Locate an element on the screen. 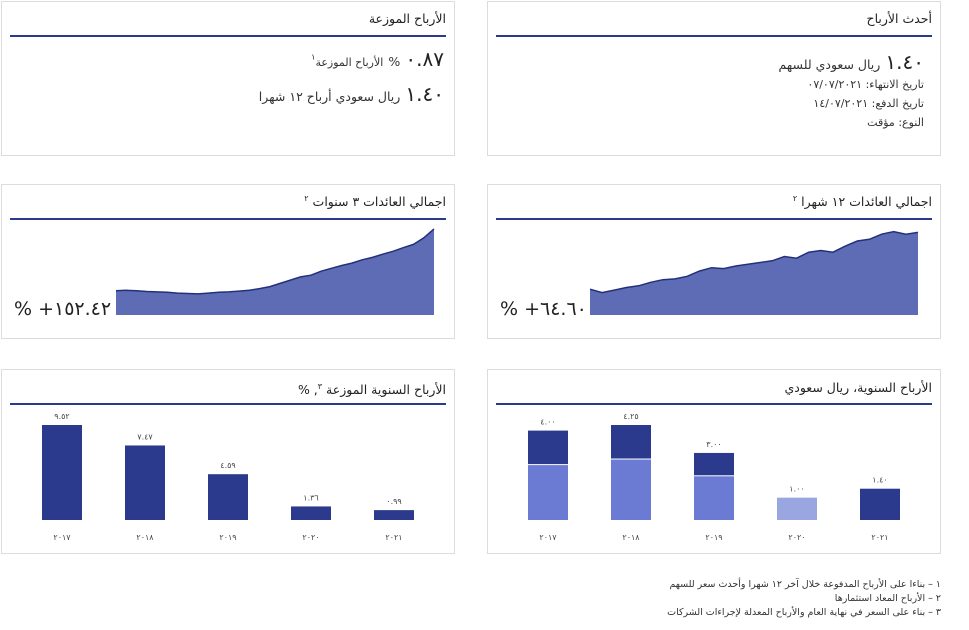 This screenshot has height=630, width=969. footnote-2: ٢ – الأرباح المعاد استثمارها is located at coordinates (887, 598).